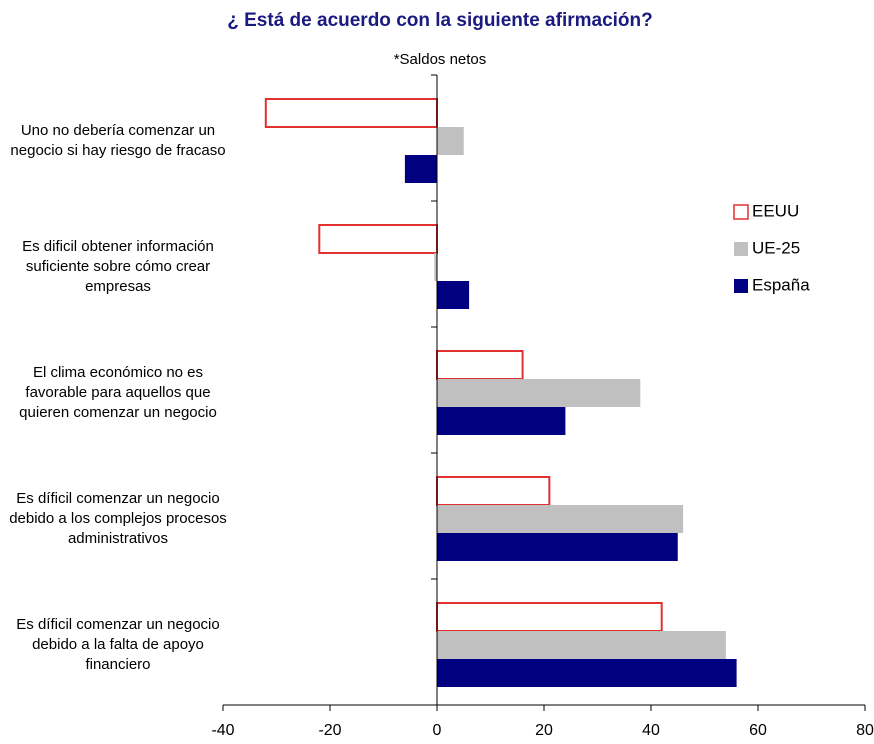 The image size is (874, 744). I want to click on x-tick-label: 0, so click(437, 730).